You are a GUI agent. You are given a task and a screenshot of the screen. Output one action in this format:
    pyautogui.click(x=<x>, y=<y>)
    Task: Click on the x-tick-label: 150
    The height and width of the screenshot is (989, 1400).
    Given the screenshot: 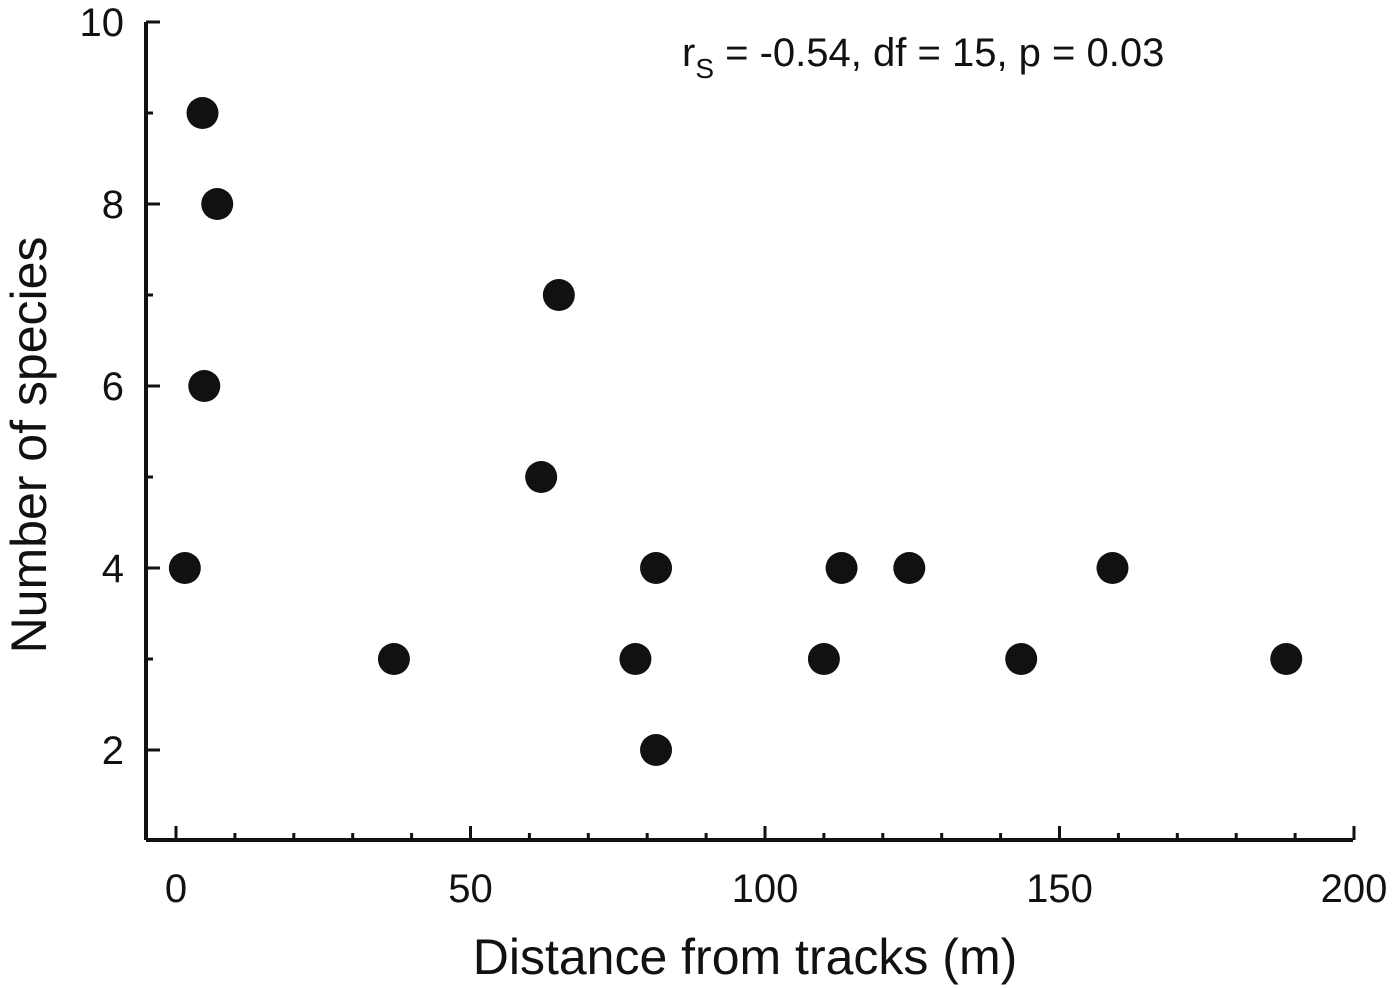 What is the action you would take?
    pyautogui.click(x=1059, y=889)
    